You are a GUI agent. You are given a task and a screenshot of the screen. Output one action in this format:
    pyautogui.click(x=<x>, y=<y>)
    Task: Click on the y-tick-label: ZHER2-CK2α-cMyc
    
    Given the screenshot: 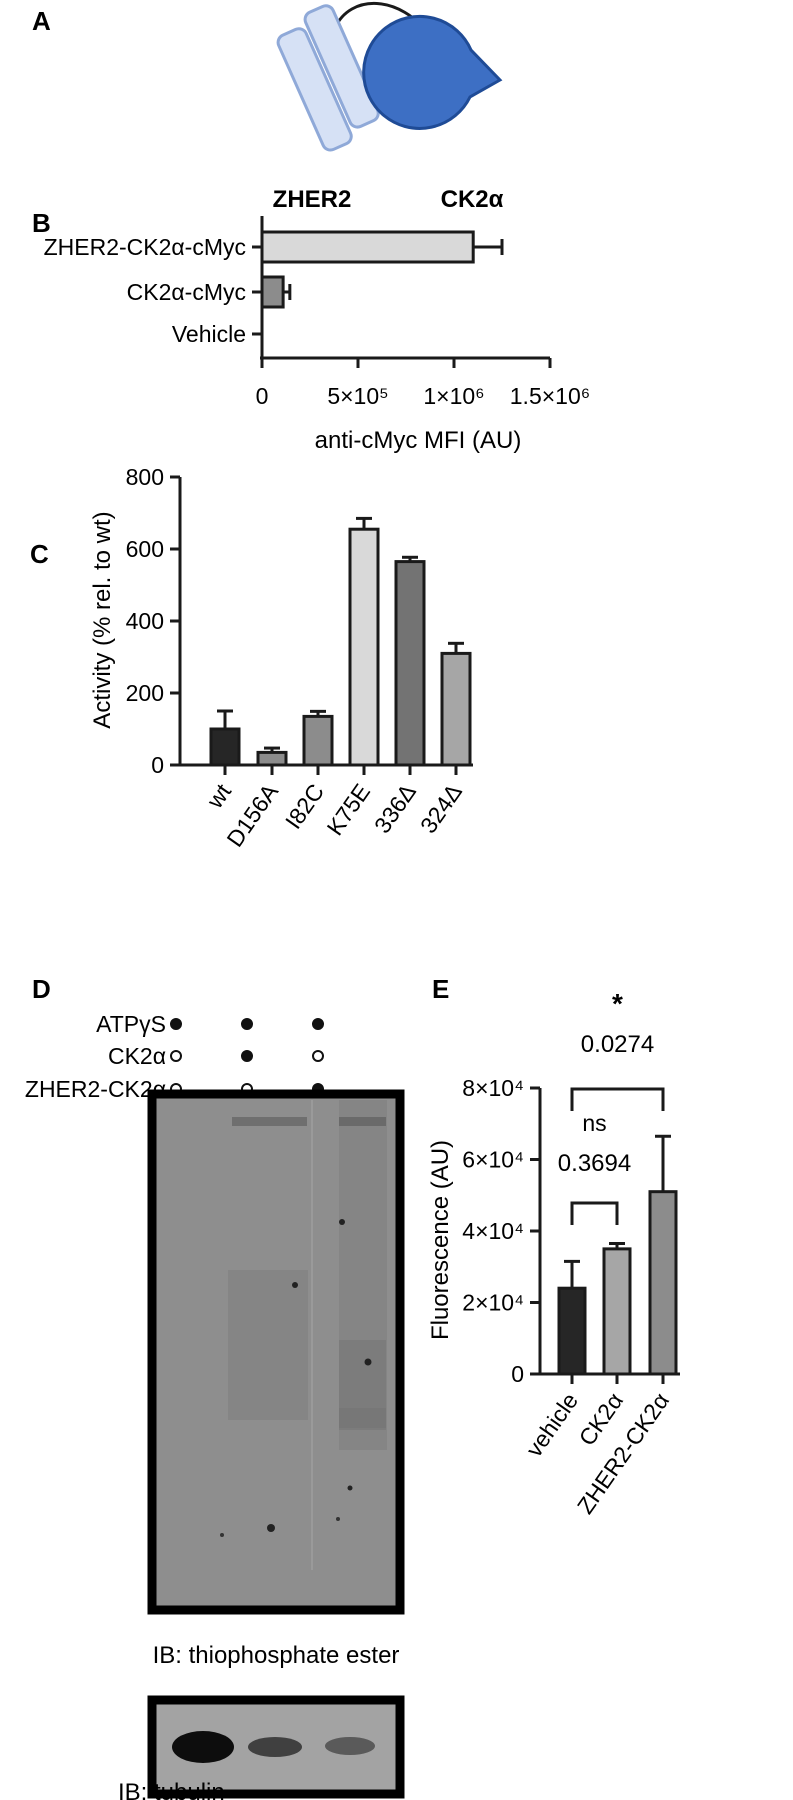 What is the action you would take?
    pyautogui.click(x=145, y=247)
    